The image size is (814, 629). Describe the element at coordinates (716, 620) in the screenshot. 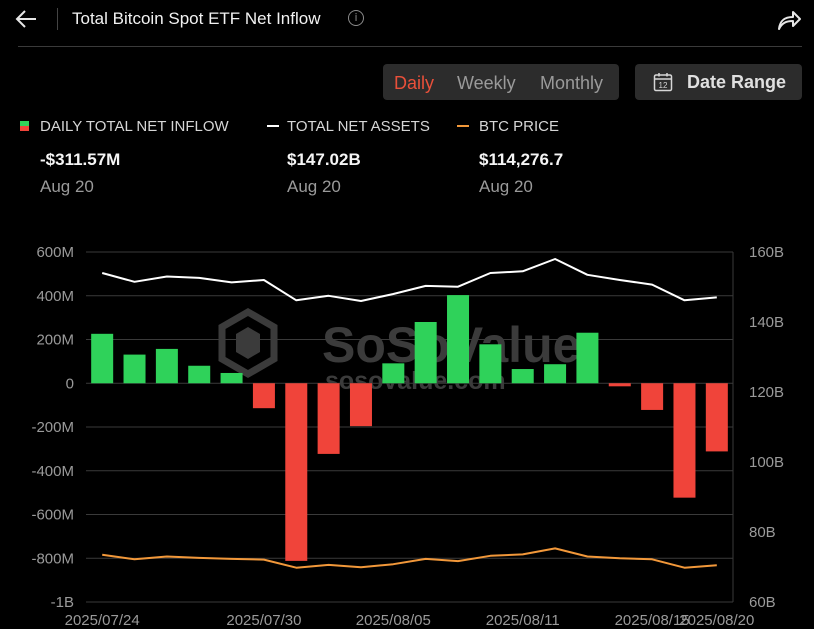

I see `x-tick-label: 2025/08/20` at that location.